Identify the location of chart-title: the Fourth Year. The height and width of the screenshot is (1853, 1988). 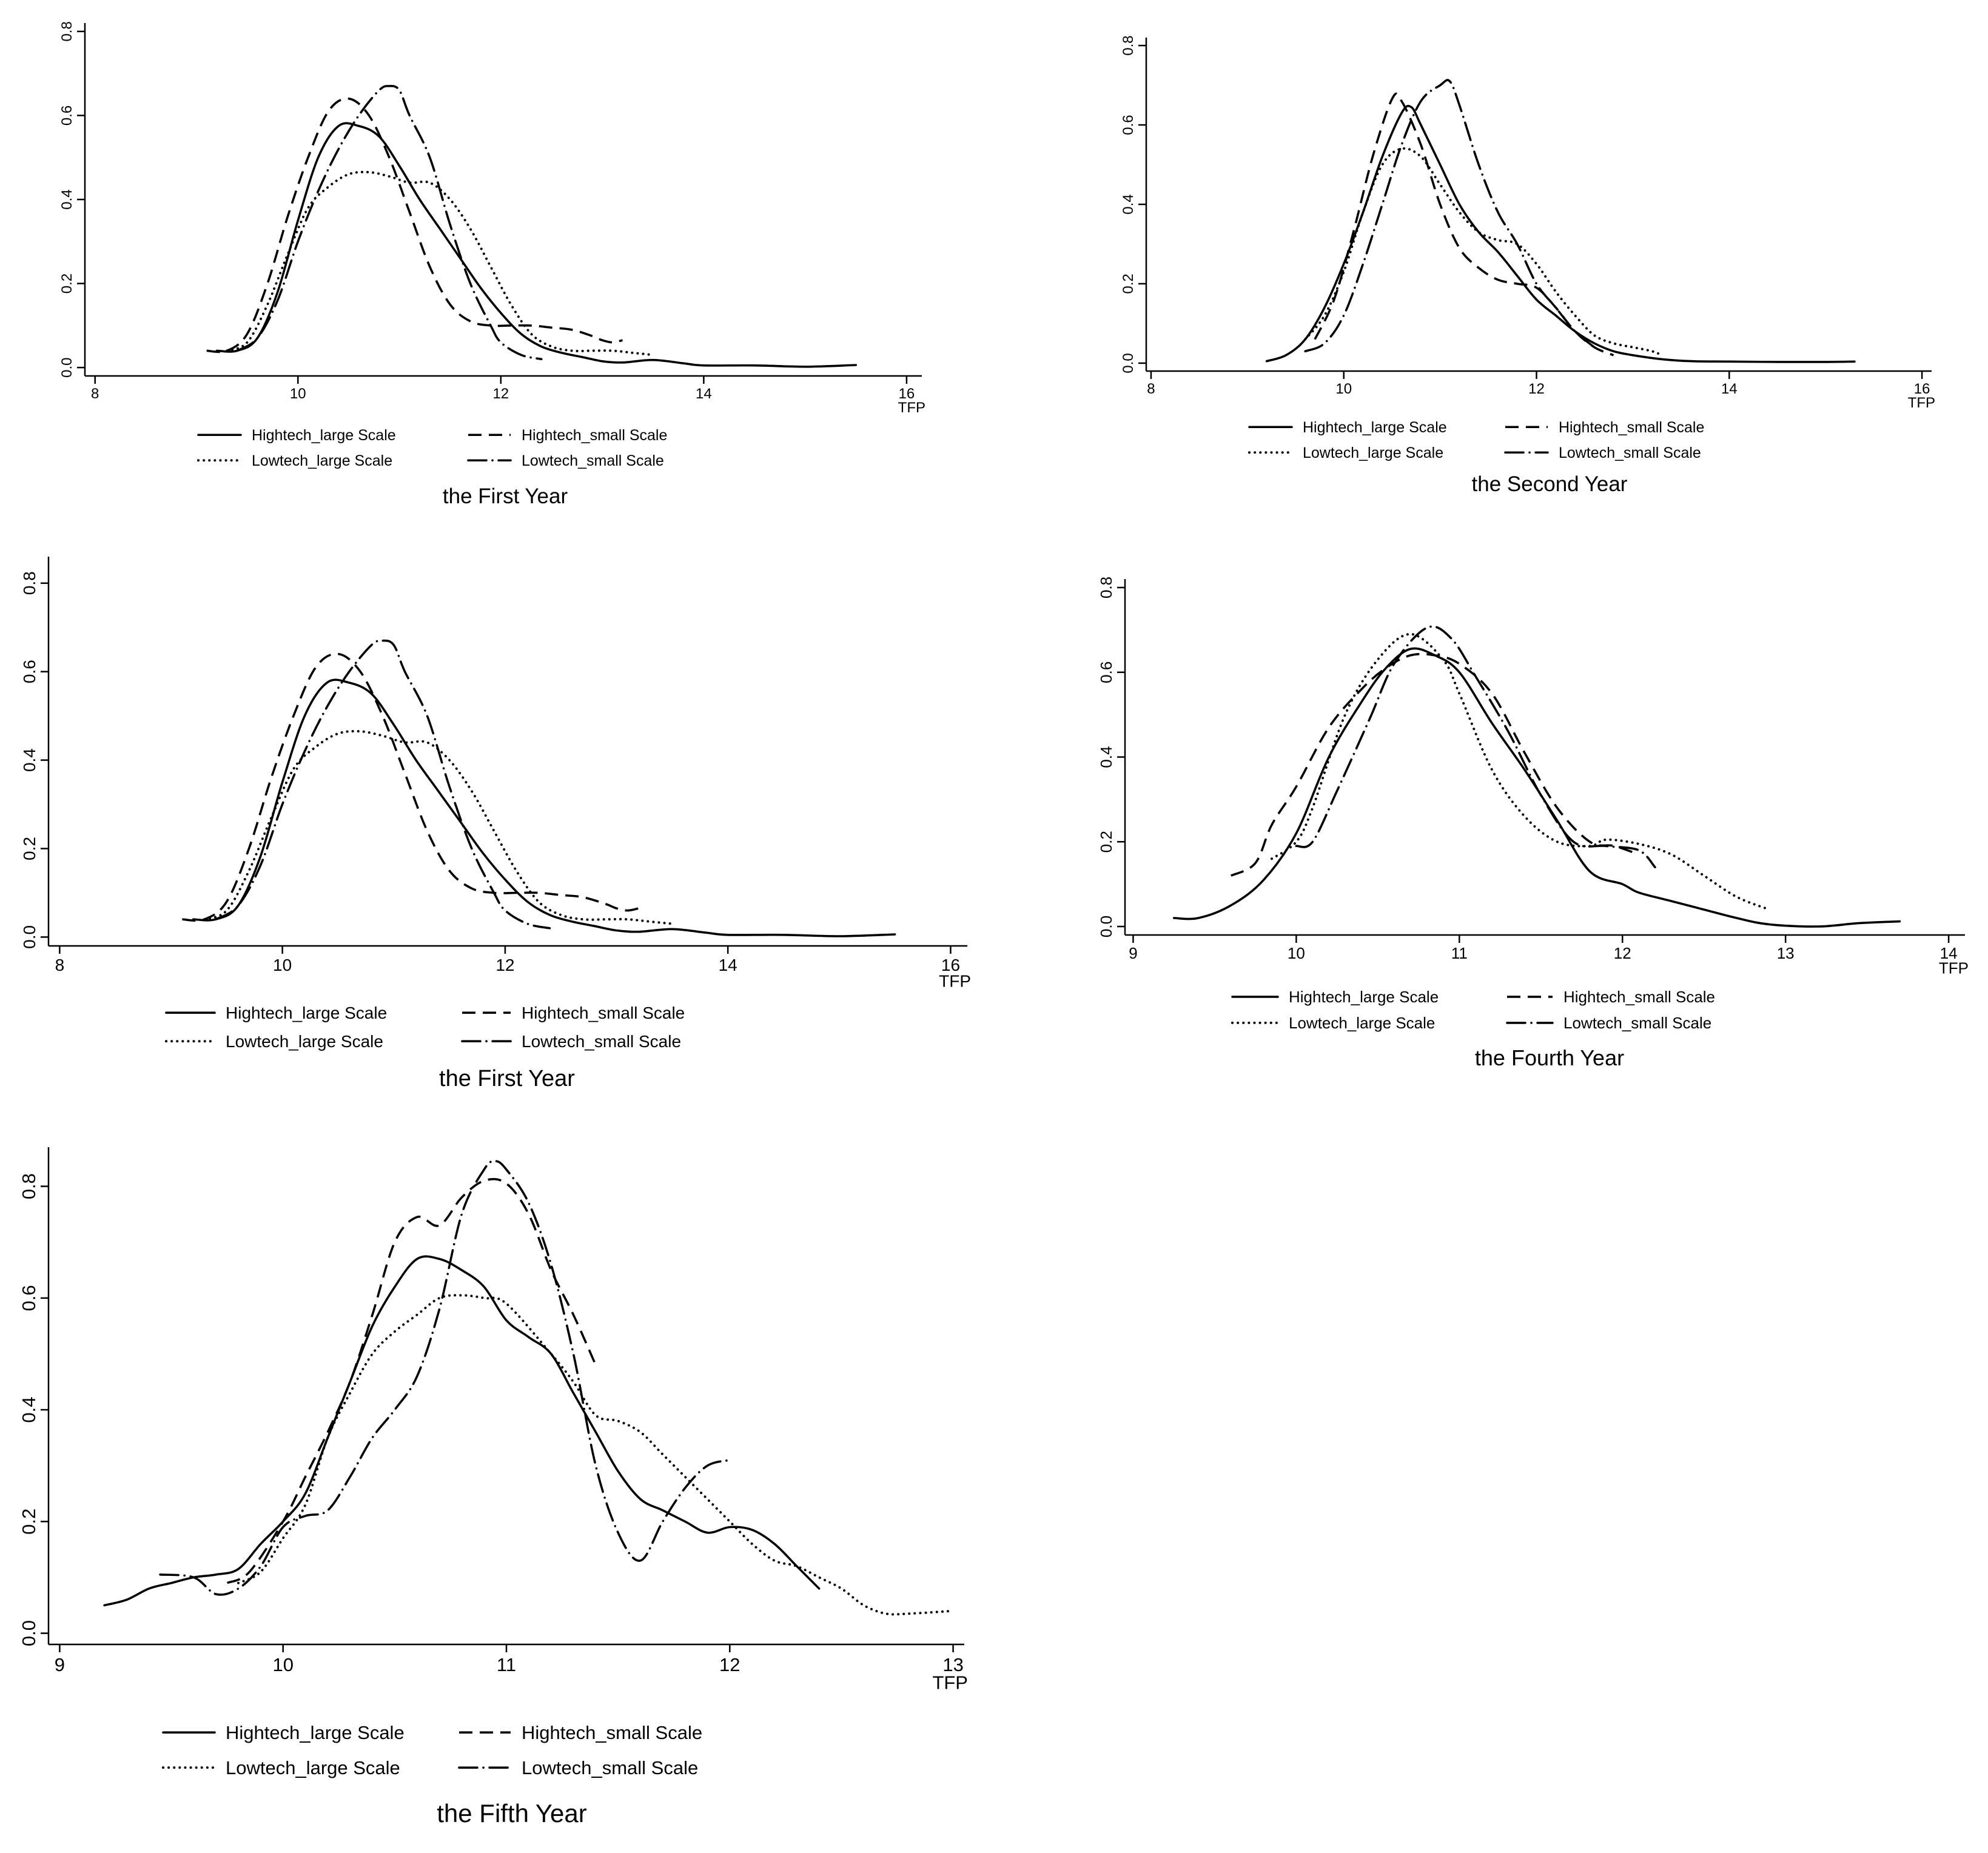
(1549, 1057).